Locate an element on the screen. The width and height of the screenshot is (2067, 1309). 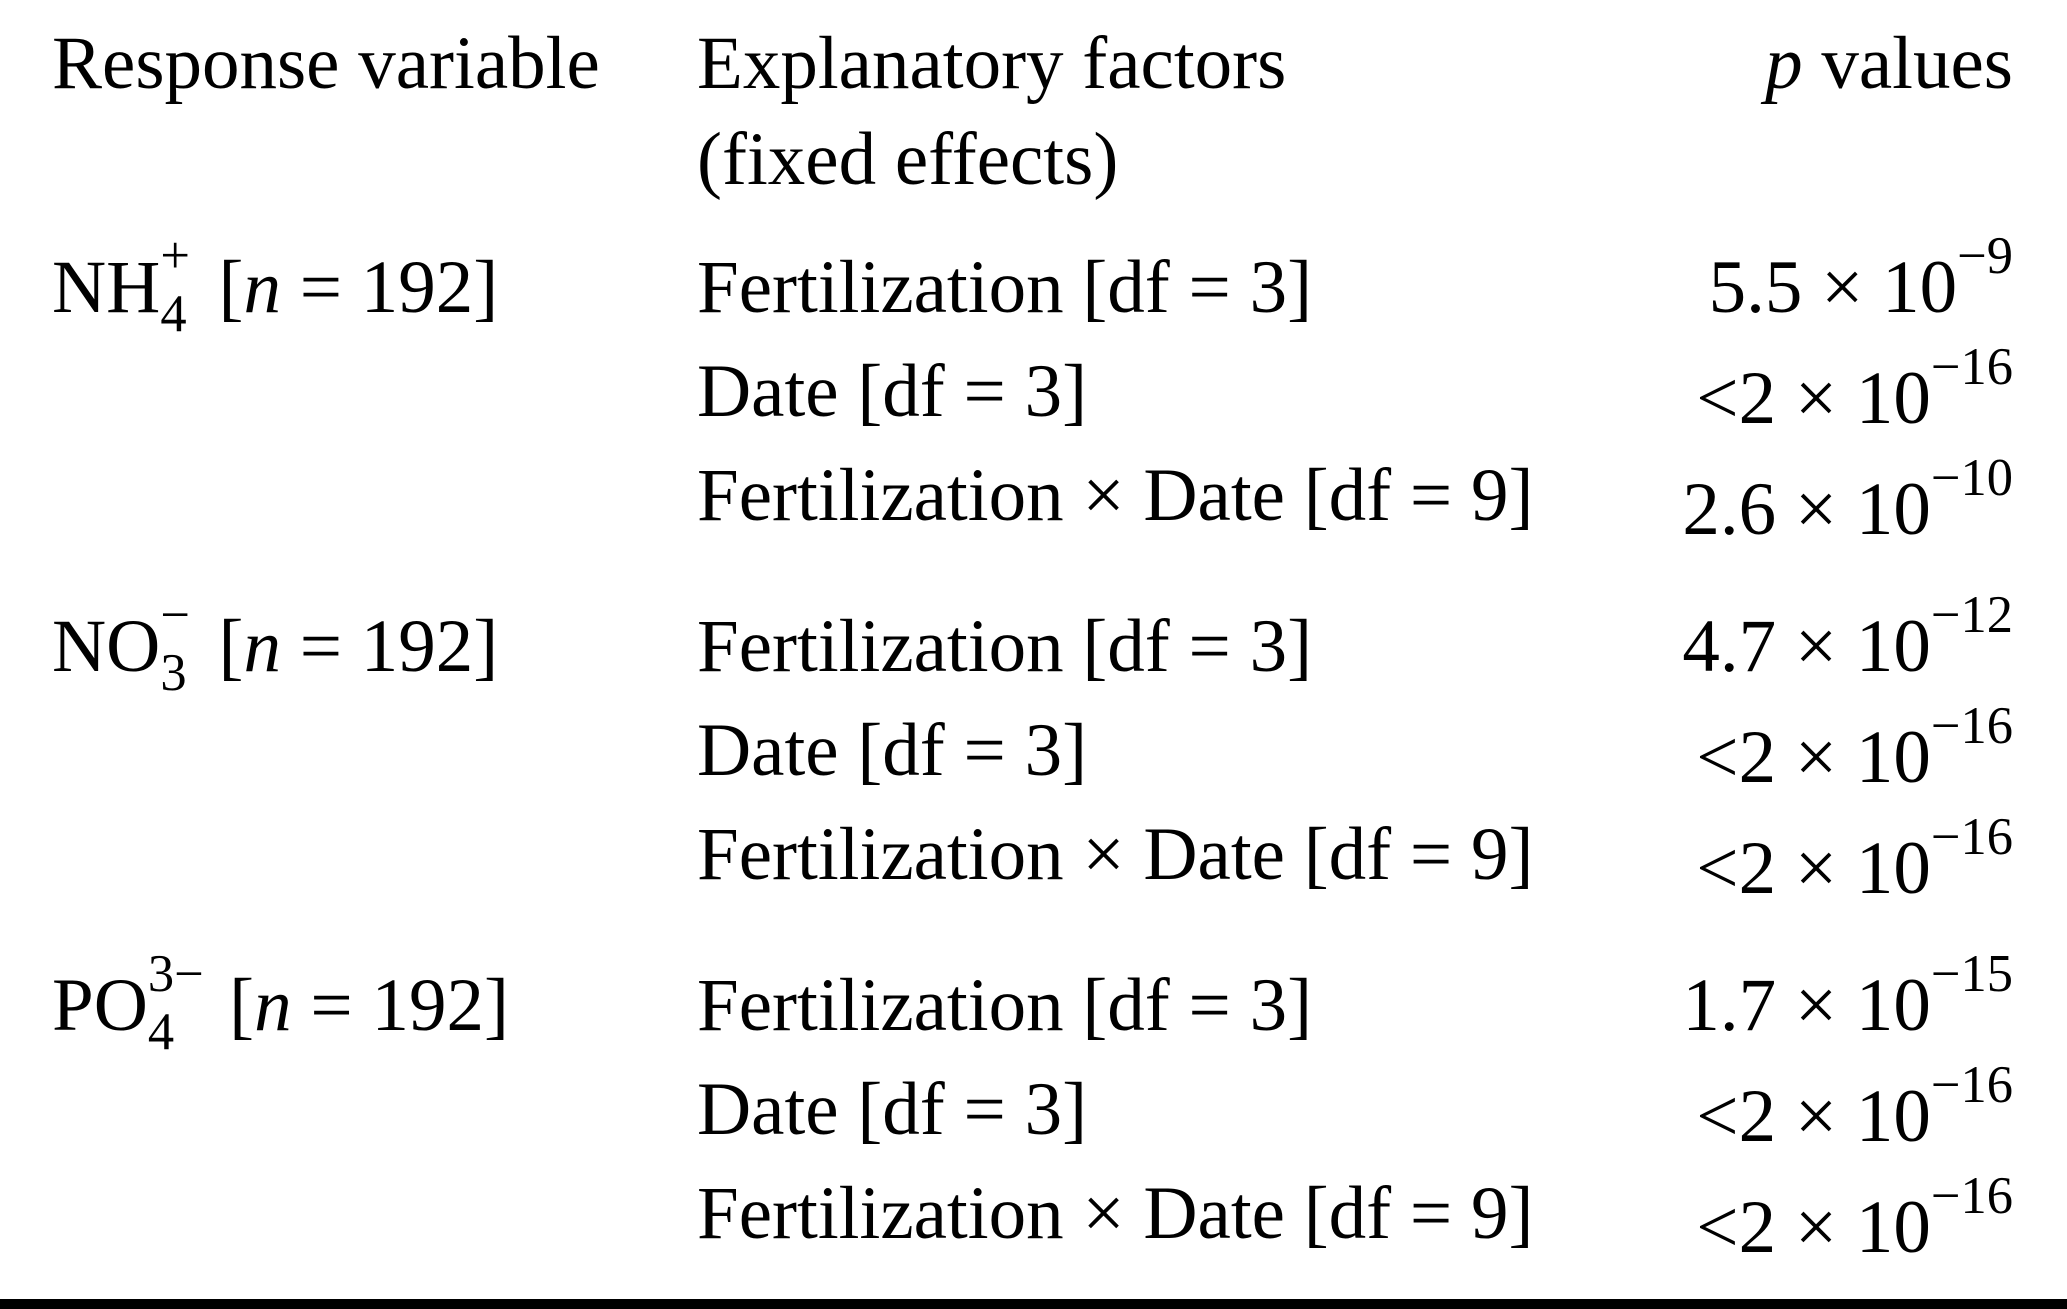
p-value: 1.7 × 10⁻¹⁵ is located at coordinates (1847, 996).